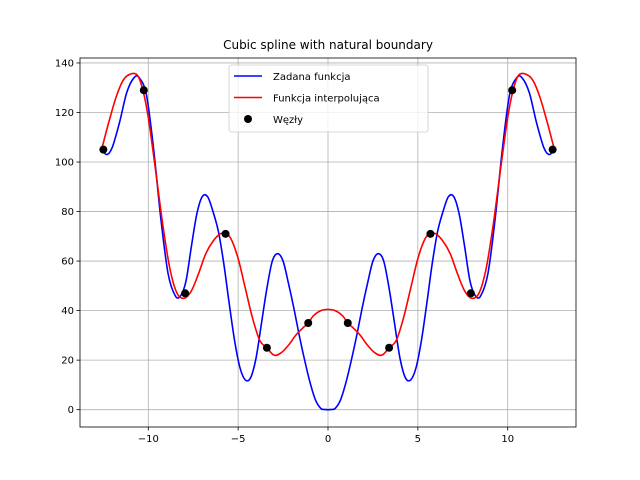 This screenshot has width=640, height=480. What do you see at coordinates (328, 45) in the screenshot?
I see `chart-title: Cubic spline with natural boundary` at bounding box center [328, 45].